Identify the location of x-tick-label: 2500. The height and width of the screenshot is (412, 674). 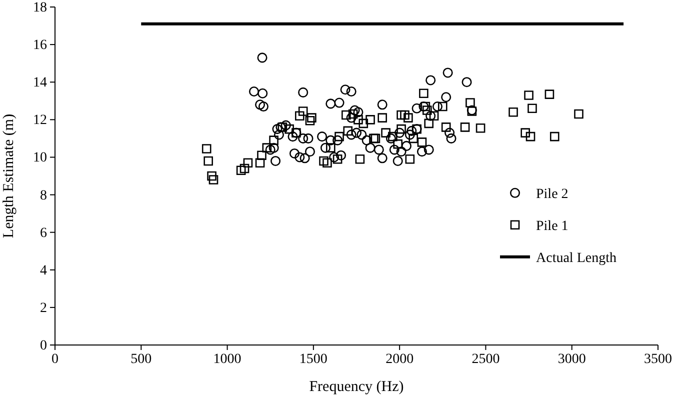
(486, 359).